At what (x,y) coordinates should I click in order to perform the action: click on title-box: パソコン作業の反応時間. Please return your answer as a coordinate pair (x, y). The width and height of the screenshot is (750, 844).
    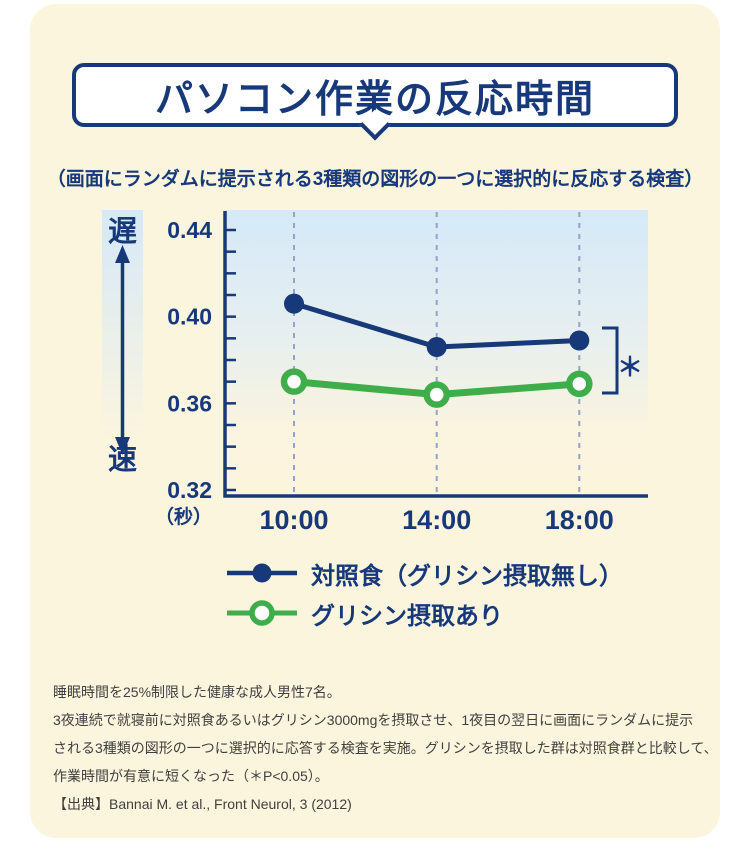
    Looking at the image, I should click on (375, 102).